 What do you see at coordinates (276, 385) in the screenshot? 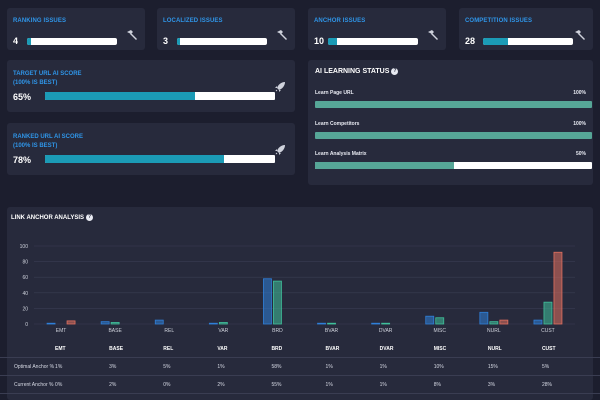
I see `table-cell: 55%` at bounding box center [276, 385].